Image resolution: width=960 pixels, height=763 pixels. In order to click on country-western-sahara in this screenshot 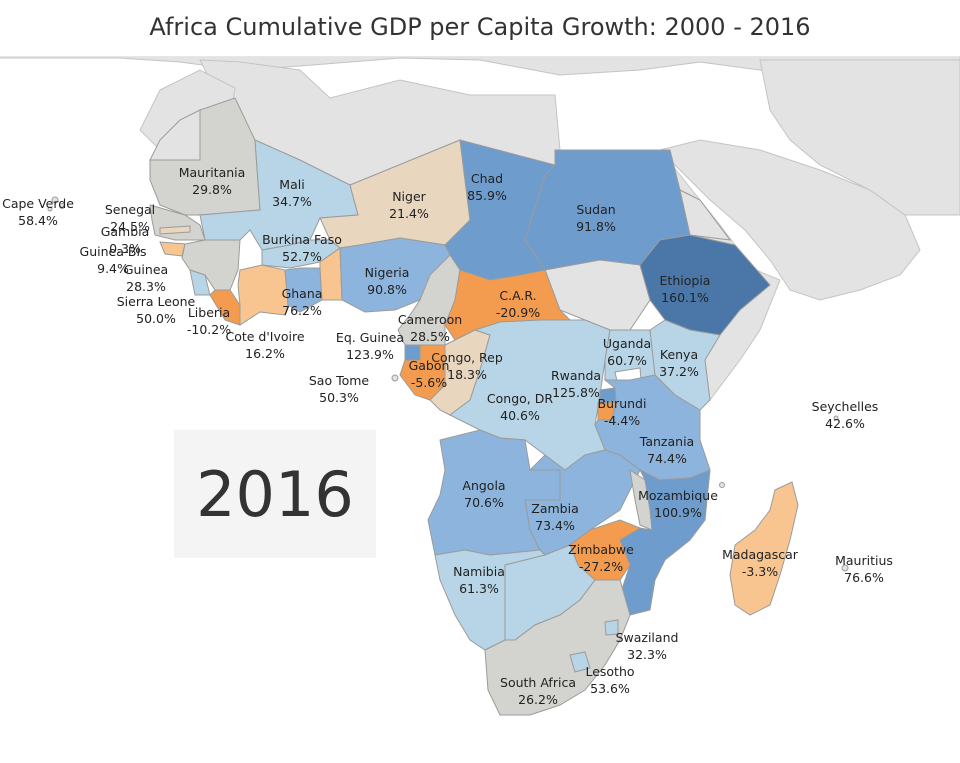, I will do `click(175, 135)`.